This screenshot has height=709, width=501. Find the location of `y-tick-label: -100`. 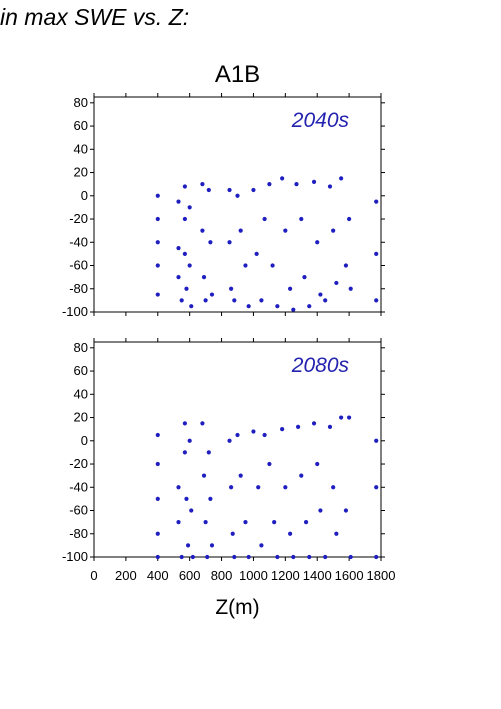

y-tick-label: -100 is located at coordinates (75, 556).